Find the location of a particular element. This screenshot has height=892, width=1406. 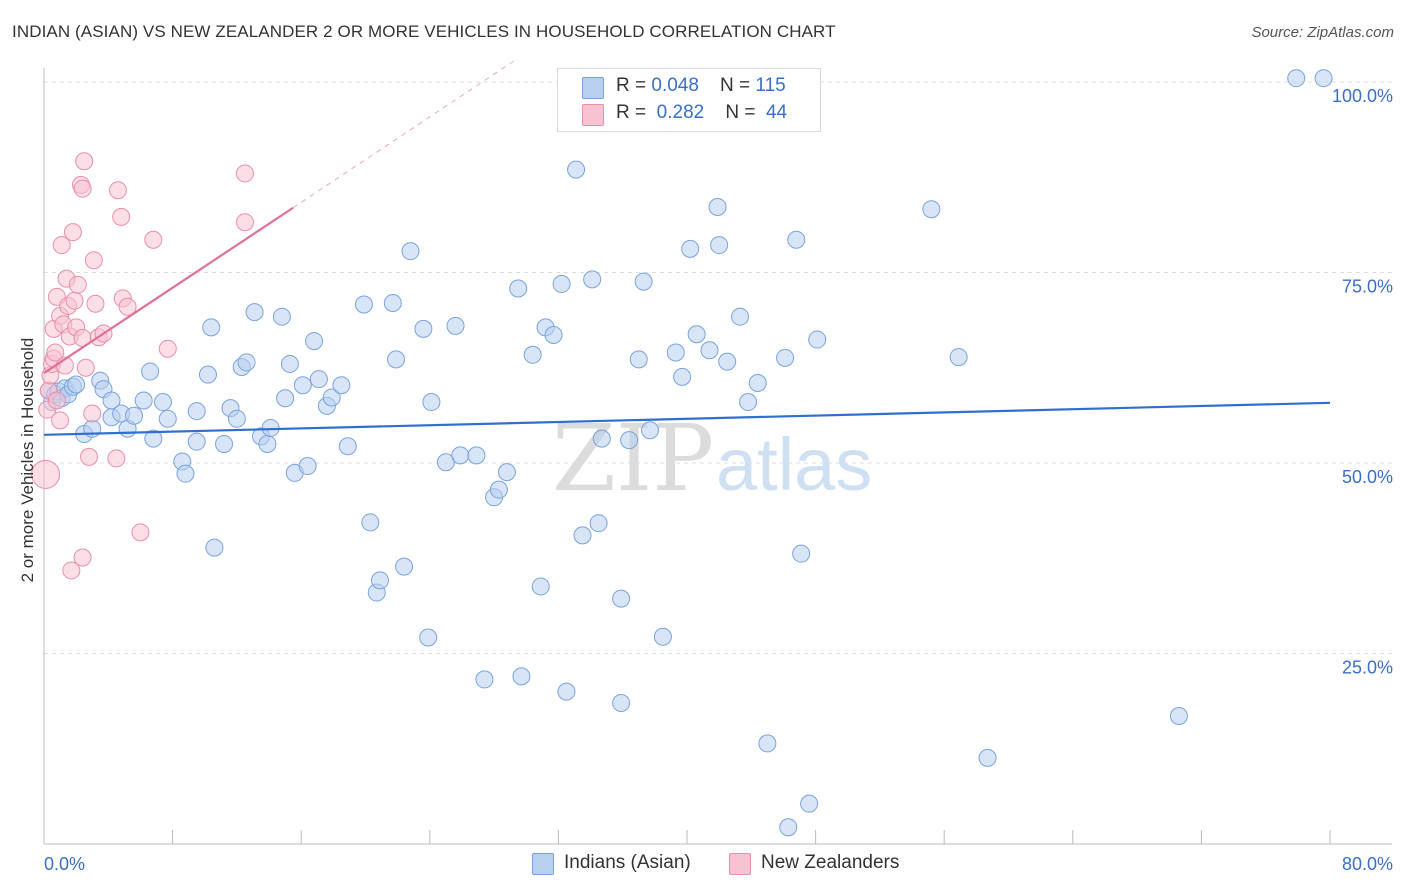

y-tick-label-0: 25.0% is located at coordinates (1367, 668).